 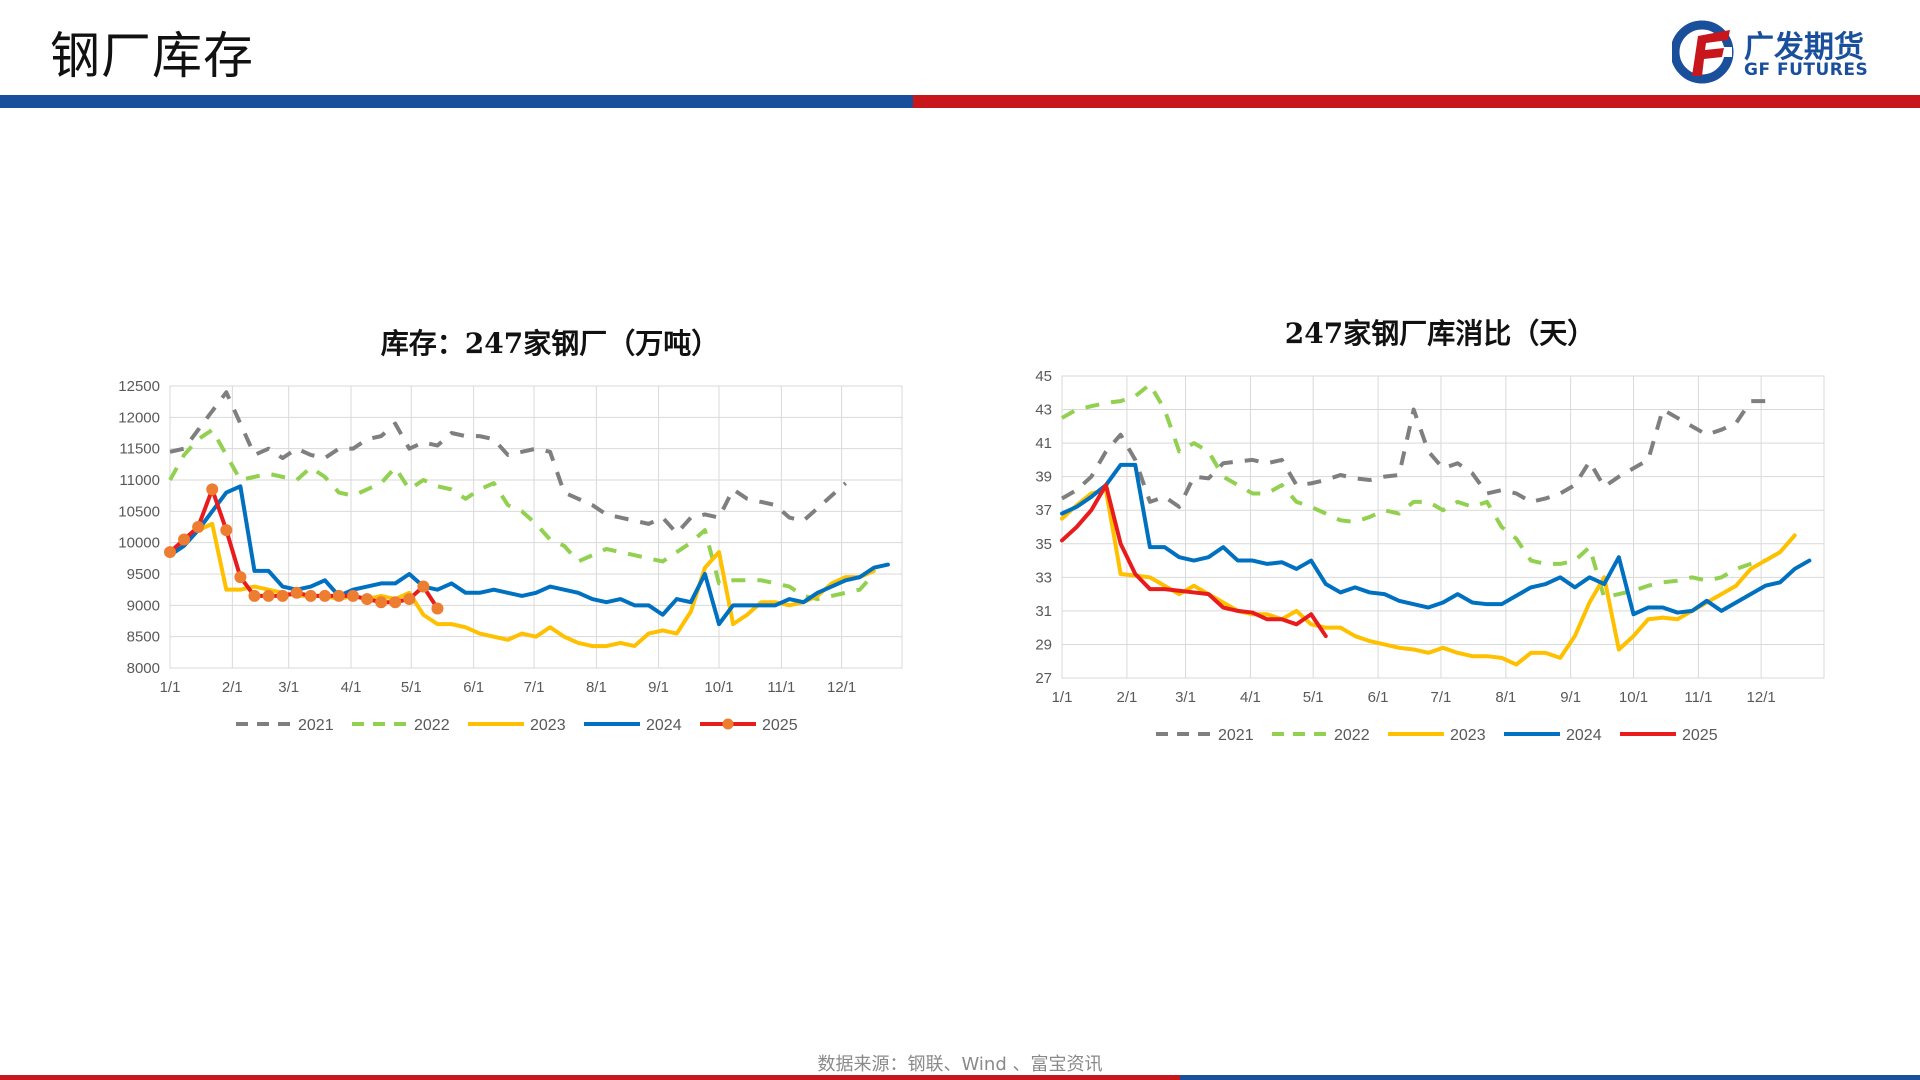 What do you see at coordinates (1043, 477) in the screenshot?
I see `y-tick-label: 39` at bounding box center [1043, 477].